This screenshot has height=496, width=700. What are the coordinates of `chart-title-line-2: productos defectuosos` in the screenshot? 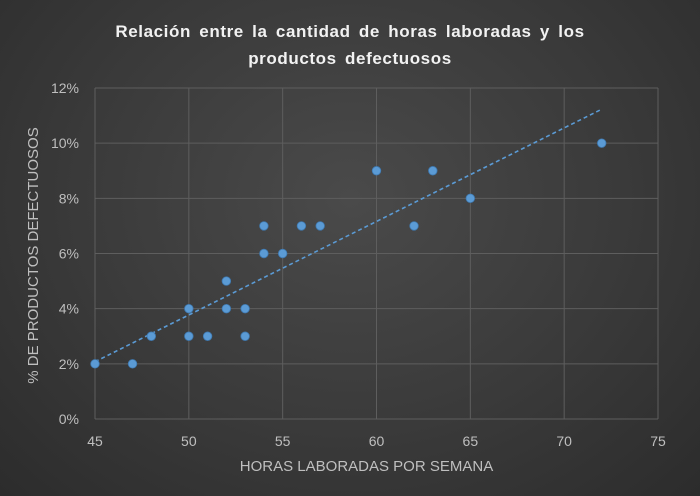 It's located at (350, 58).